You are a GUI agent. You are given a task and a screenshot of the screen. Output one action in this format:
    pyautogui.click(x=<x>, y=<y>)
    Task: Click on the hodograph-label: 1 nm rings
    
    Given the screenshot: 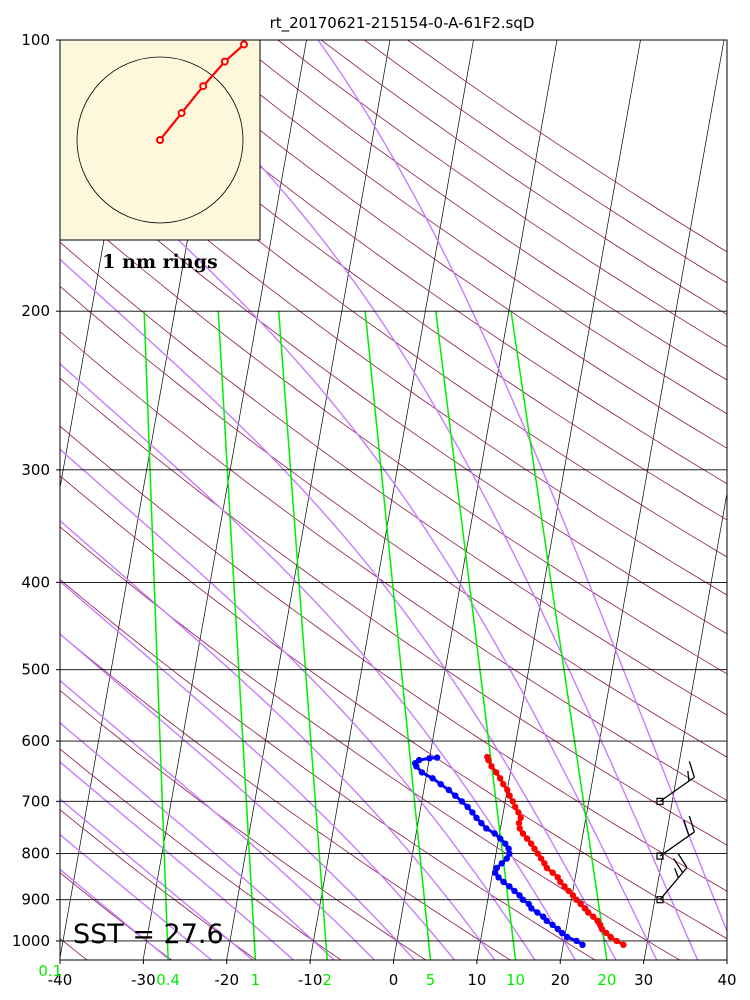 What is the action you would take?
    pyautogui.click(x=159, y=262)
    